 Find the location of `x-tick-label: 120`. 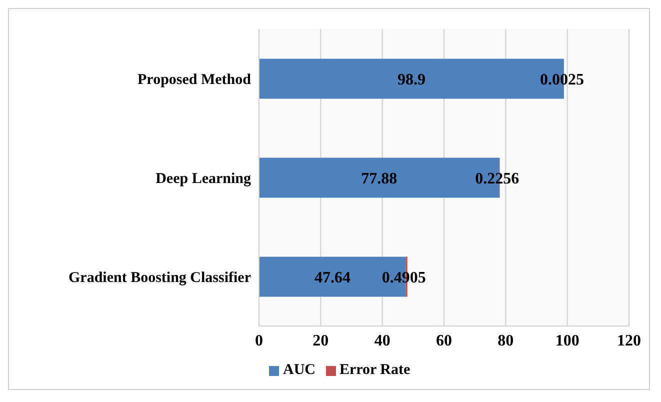

x-tick-label: 120 is located at coordinates (629, 341).